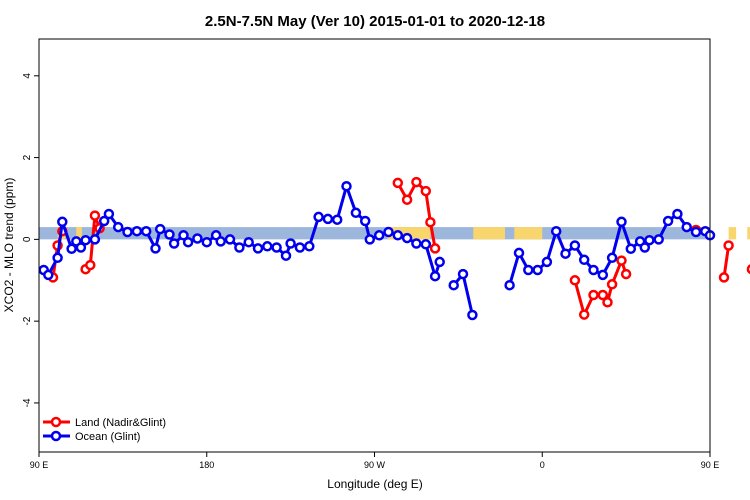  What do you see at coordinates (56, 422) in the screenshot?
I see `legend-land-marker` at bounding box center [56, 422].